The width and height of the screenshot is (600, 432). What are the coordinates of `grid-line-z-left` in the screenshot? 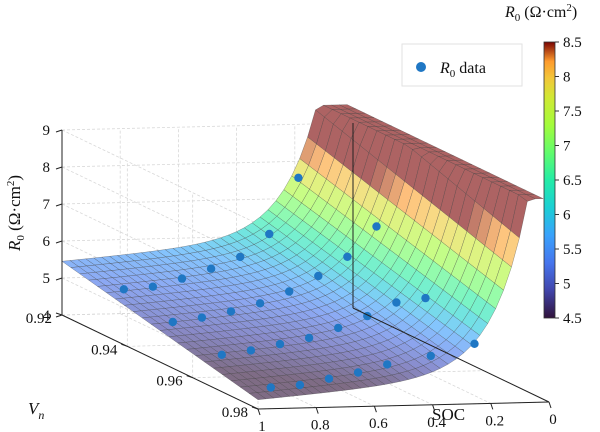 It's located at (160, 177).